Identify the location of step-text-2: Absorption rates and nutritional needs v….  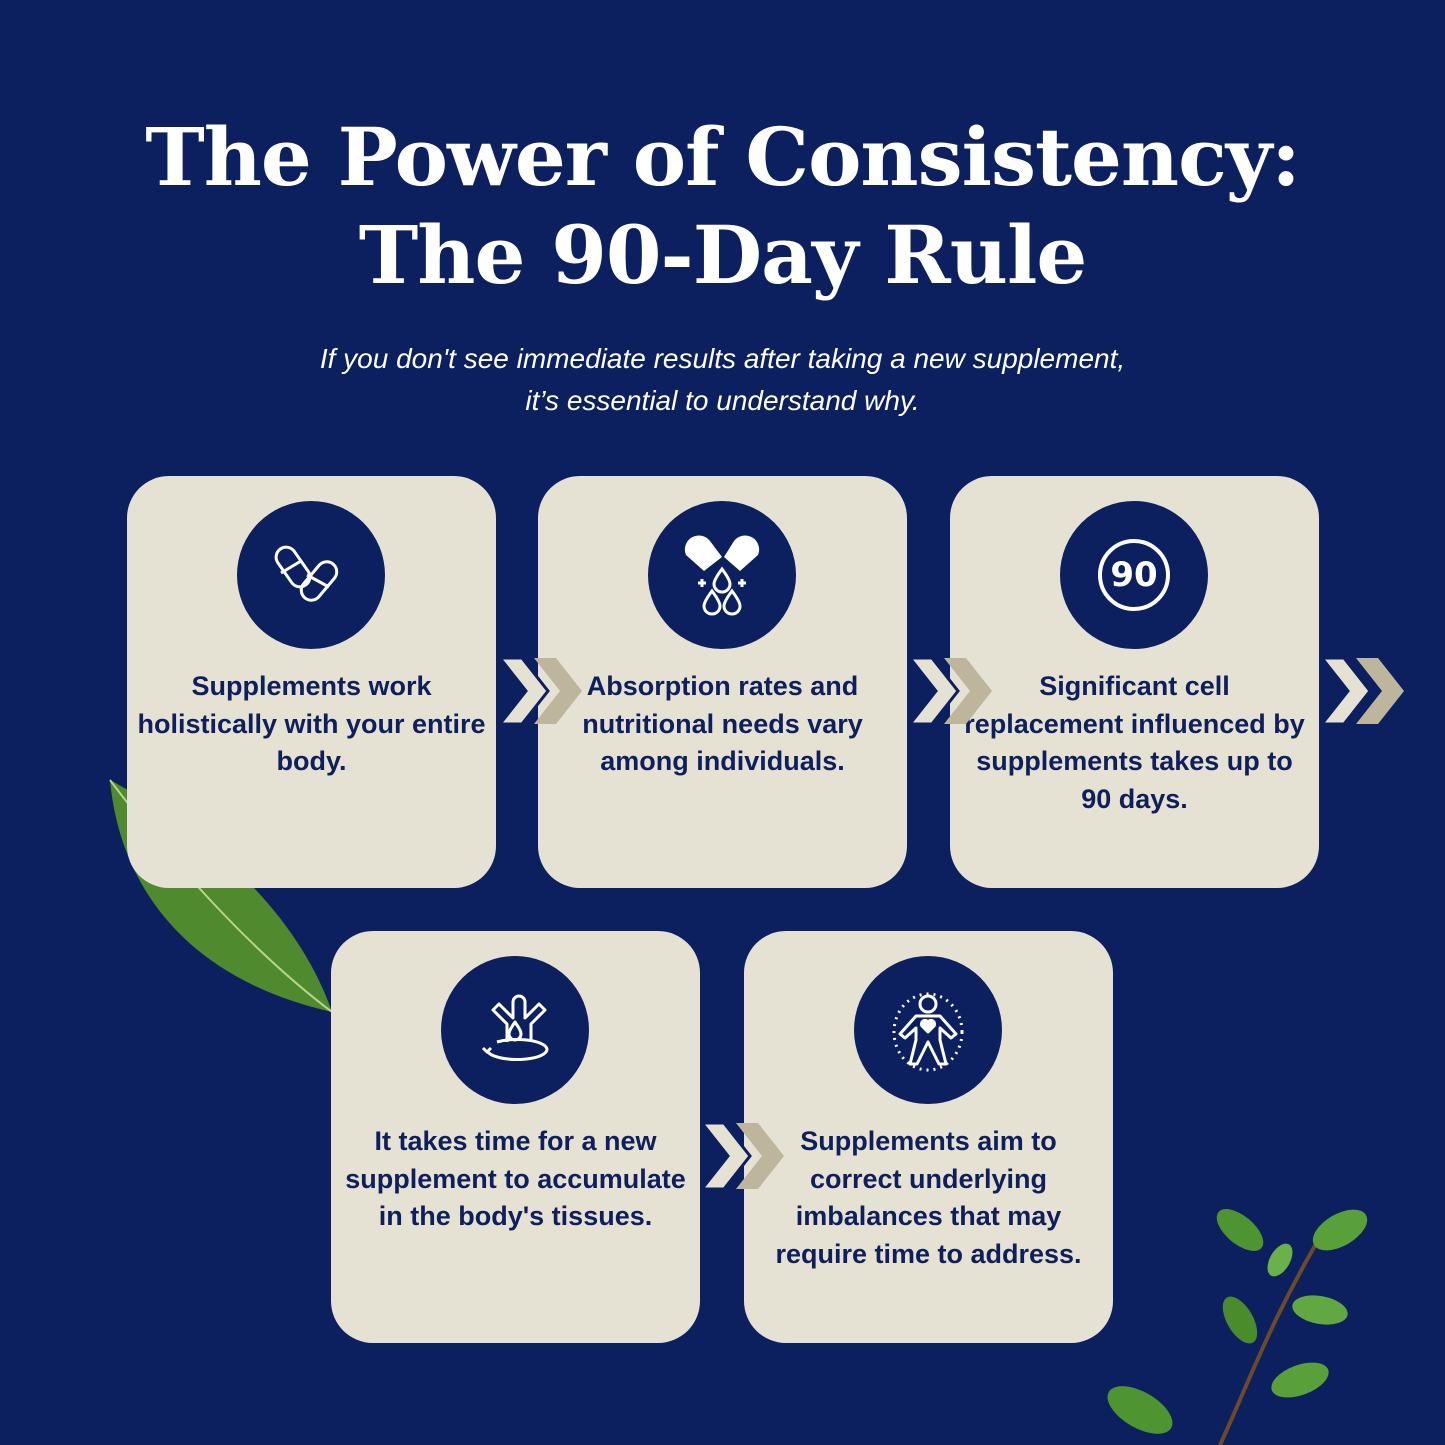
(722, 723).